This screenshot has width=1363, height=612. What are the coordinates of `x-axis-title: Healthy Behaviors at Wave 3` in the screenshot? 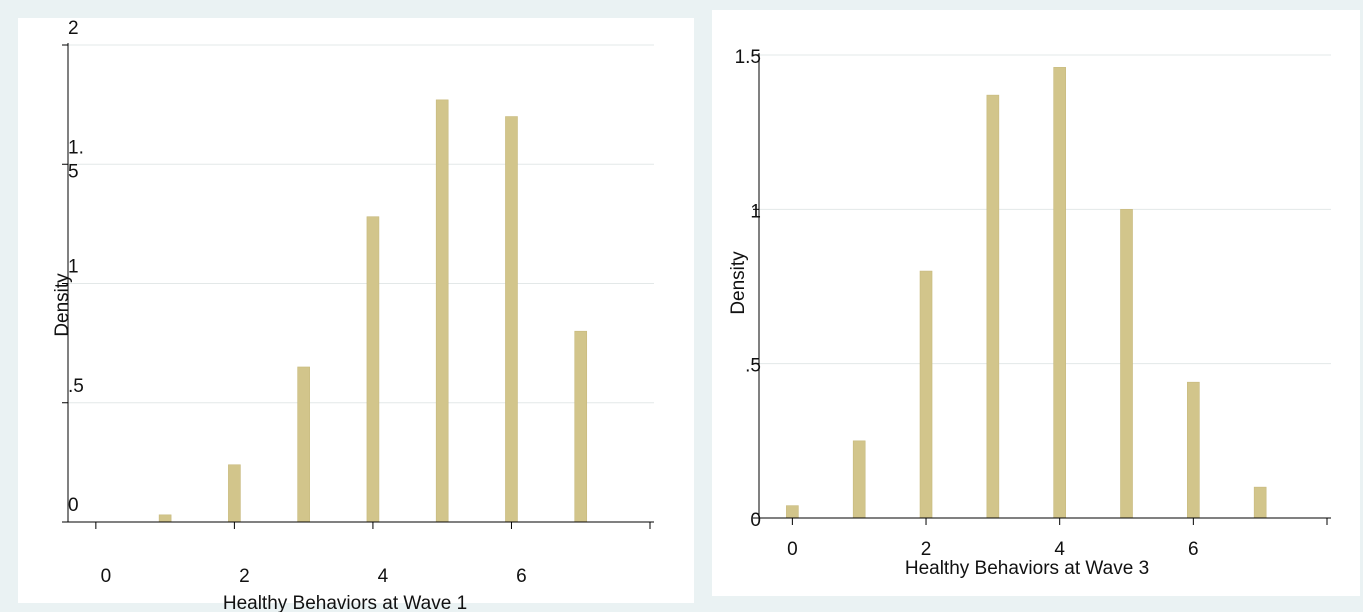 It's located at (1027, 568).